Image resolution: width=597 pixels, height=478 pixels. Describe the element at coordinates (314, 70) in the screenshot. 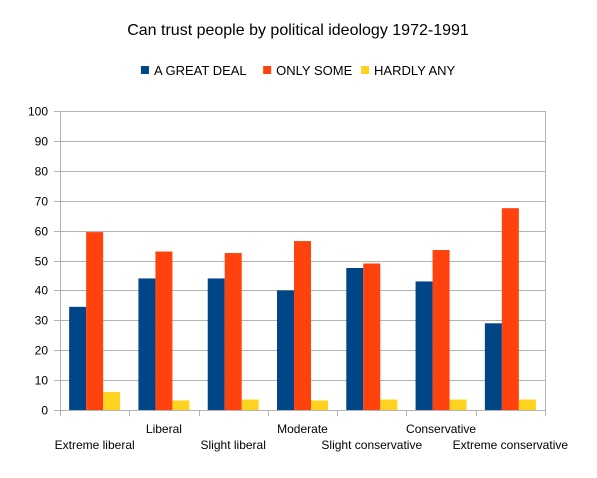

I see `legend-label: ONLY SOME` at that location.